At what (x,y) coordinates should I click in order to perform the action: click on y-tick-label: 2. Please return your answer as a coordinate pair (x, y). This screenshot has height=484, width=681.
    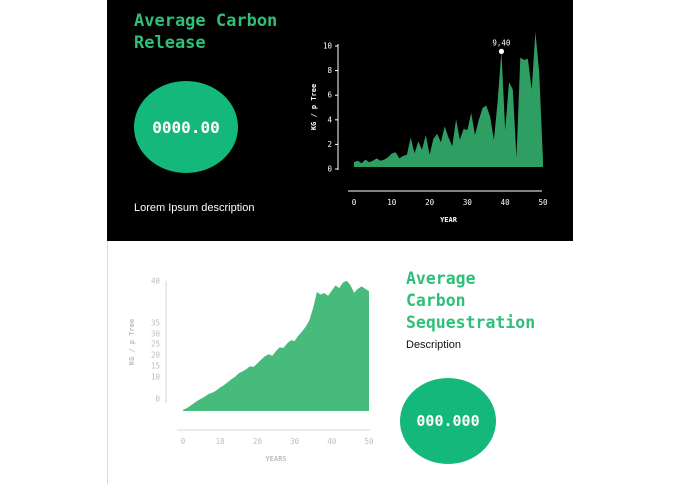
    Looking at the image, I should click on (329, 144).